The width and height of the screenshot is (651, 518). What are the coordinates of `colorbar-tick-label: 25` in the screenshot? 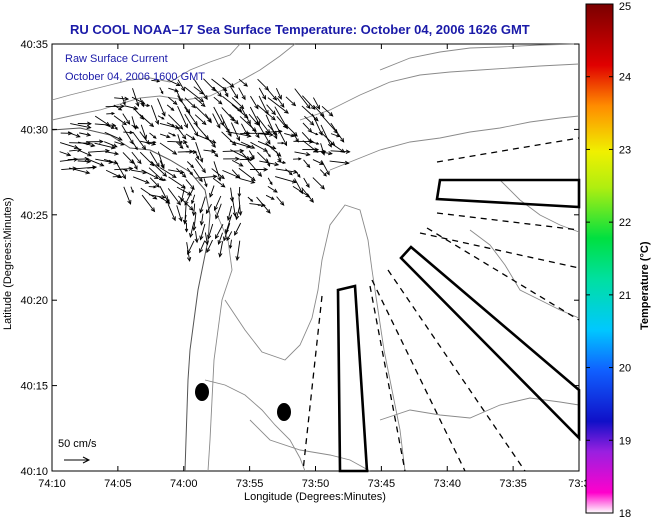 It's located at (625, 7).